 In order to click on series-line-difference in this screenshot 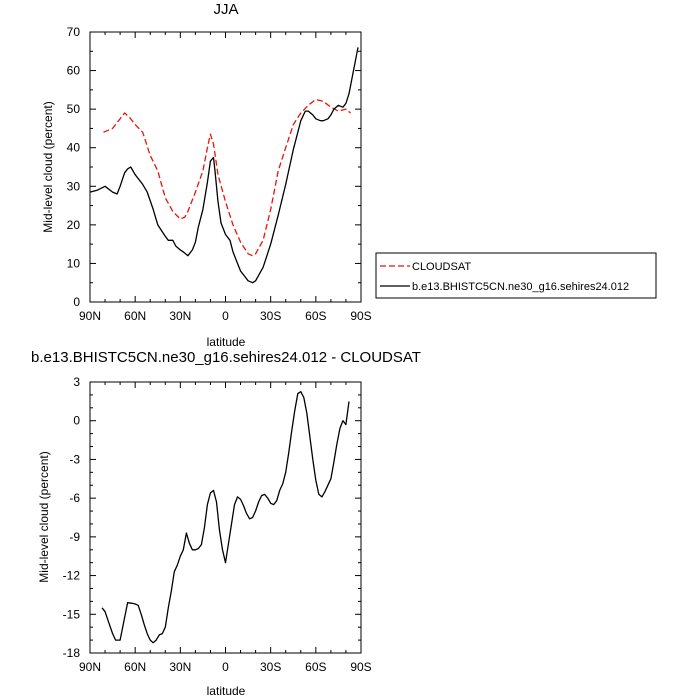, I will do `click(225, 517)`.